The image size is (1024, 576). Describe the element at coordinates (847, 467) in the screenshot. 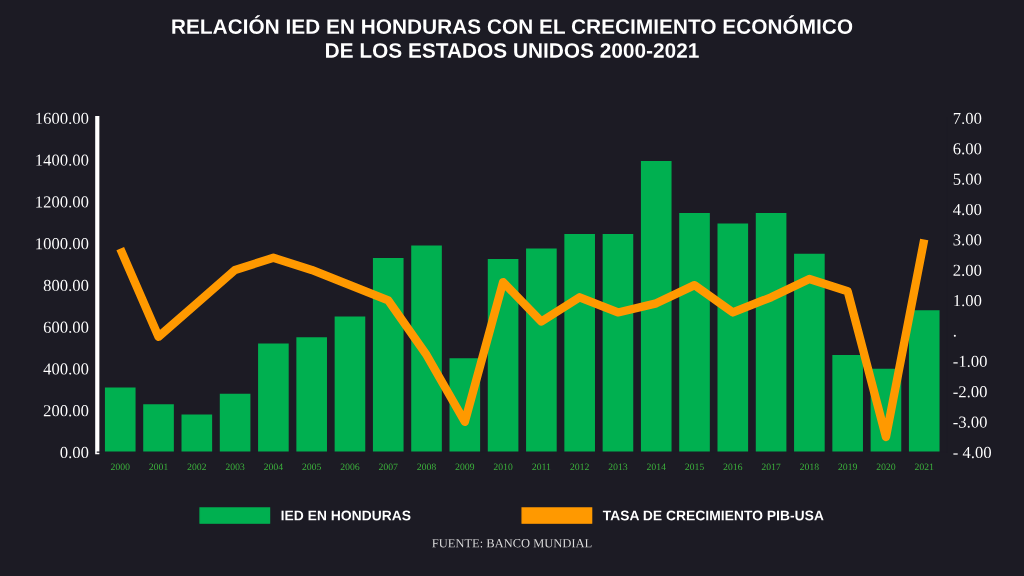

I see `x-tick-label: 2019` at that location.